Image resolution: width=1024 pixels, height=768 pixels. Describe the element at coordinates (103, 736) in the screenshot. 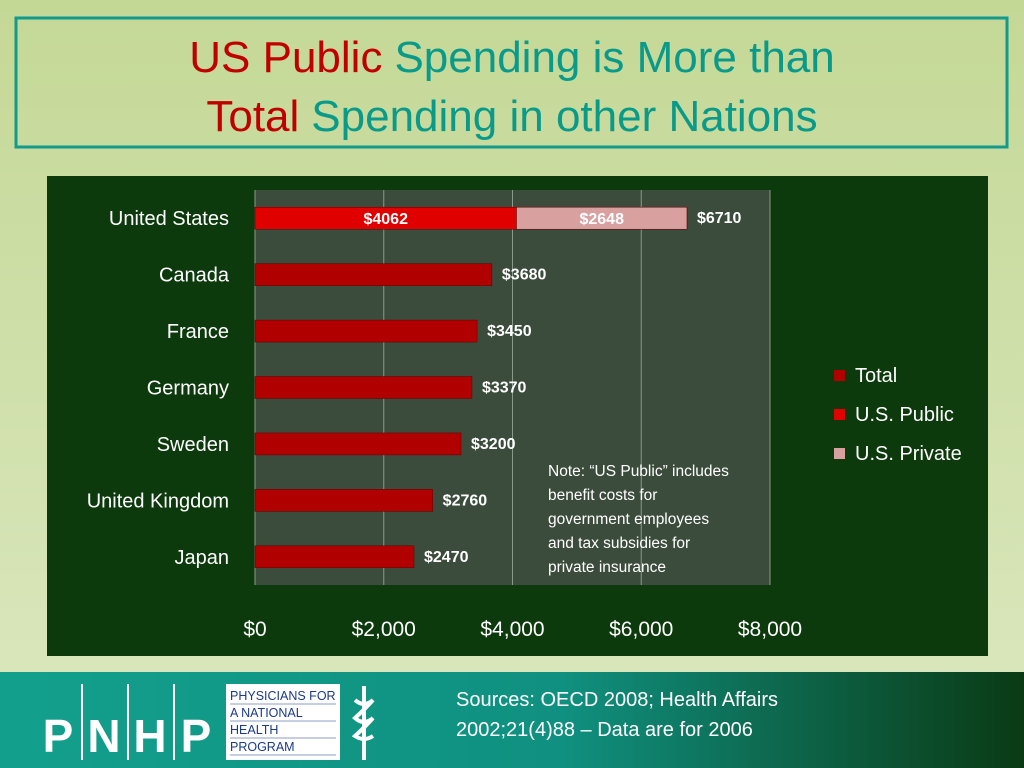

I see `logo-letter: N` at that location.